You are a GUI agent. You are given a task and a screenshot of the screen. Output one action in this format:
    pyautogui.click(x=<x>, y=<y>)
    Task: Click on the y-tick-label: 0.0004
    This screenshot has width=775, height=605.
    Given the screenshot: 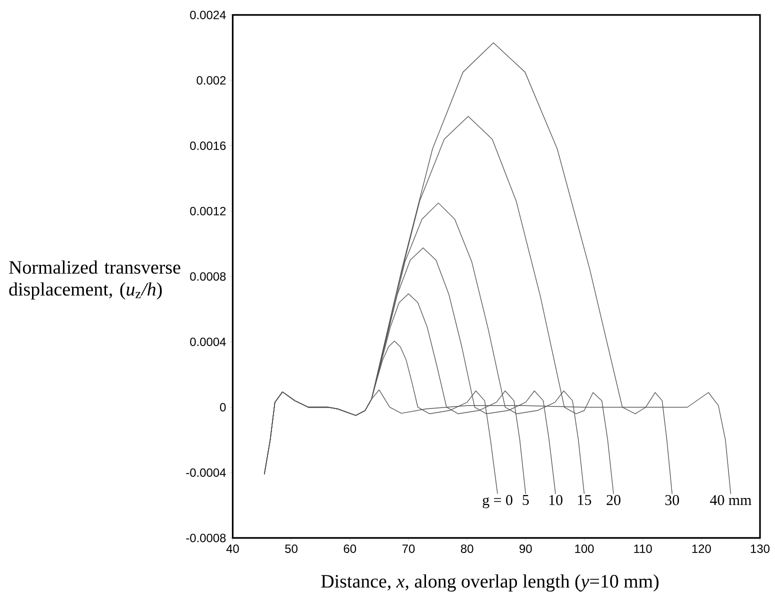 What is the action you would take?
    pyautogui.click(x=208, y=342)
    